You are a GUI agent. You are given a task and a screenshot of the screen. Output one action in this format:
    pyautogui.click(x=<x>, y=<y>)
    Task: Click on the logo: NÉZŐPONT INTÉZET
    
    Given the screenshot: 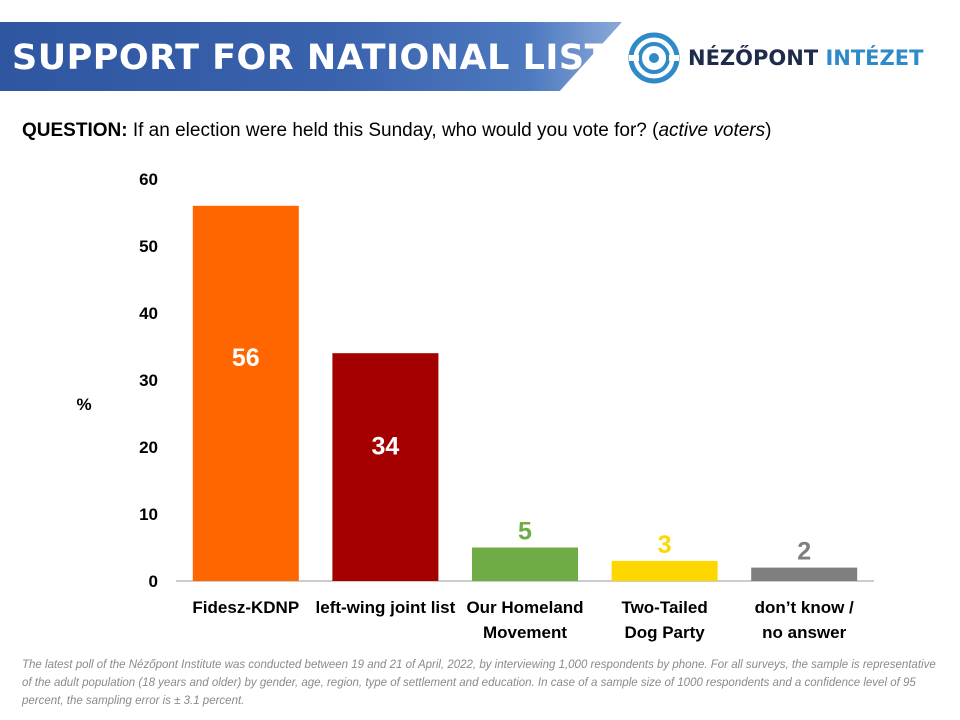 What is the action you would take?
    pyautogui.click(x=775, y=58)
    